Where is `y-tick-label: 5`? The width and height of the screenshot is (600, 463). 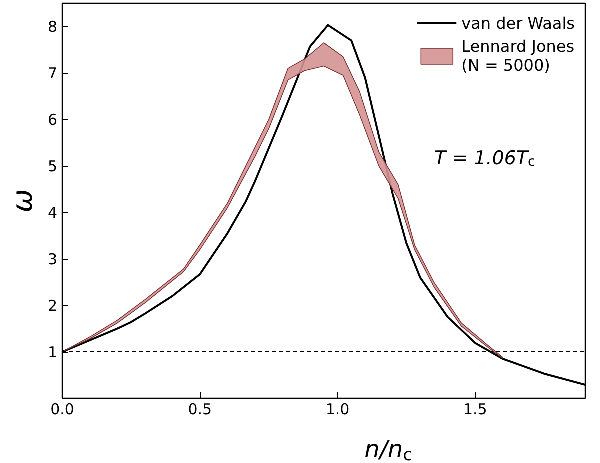
y-tick-label: 5 is located at coordinates (53, 167).